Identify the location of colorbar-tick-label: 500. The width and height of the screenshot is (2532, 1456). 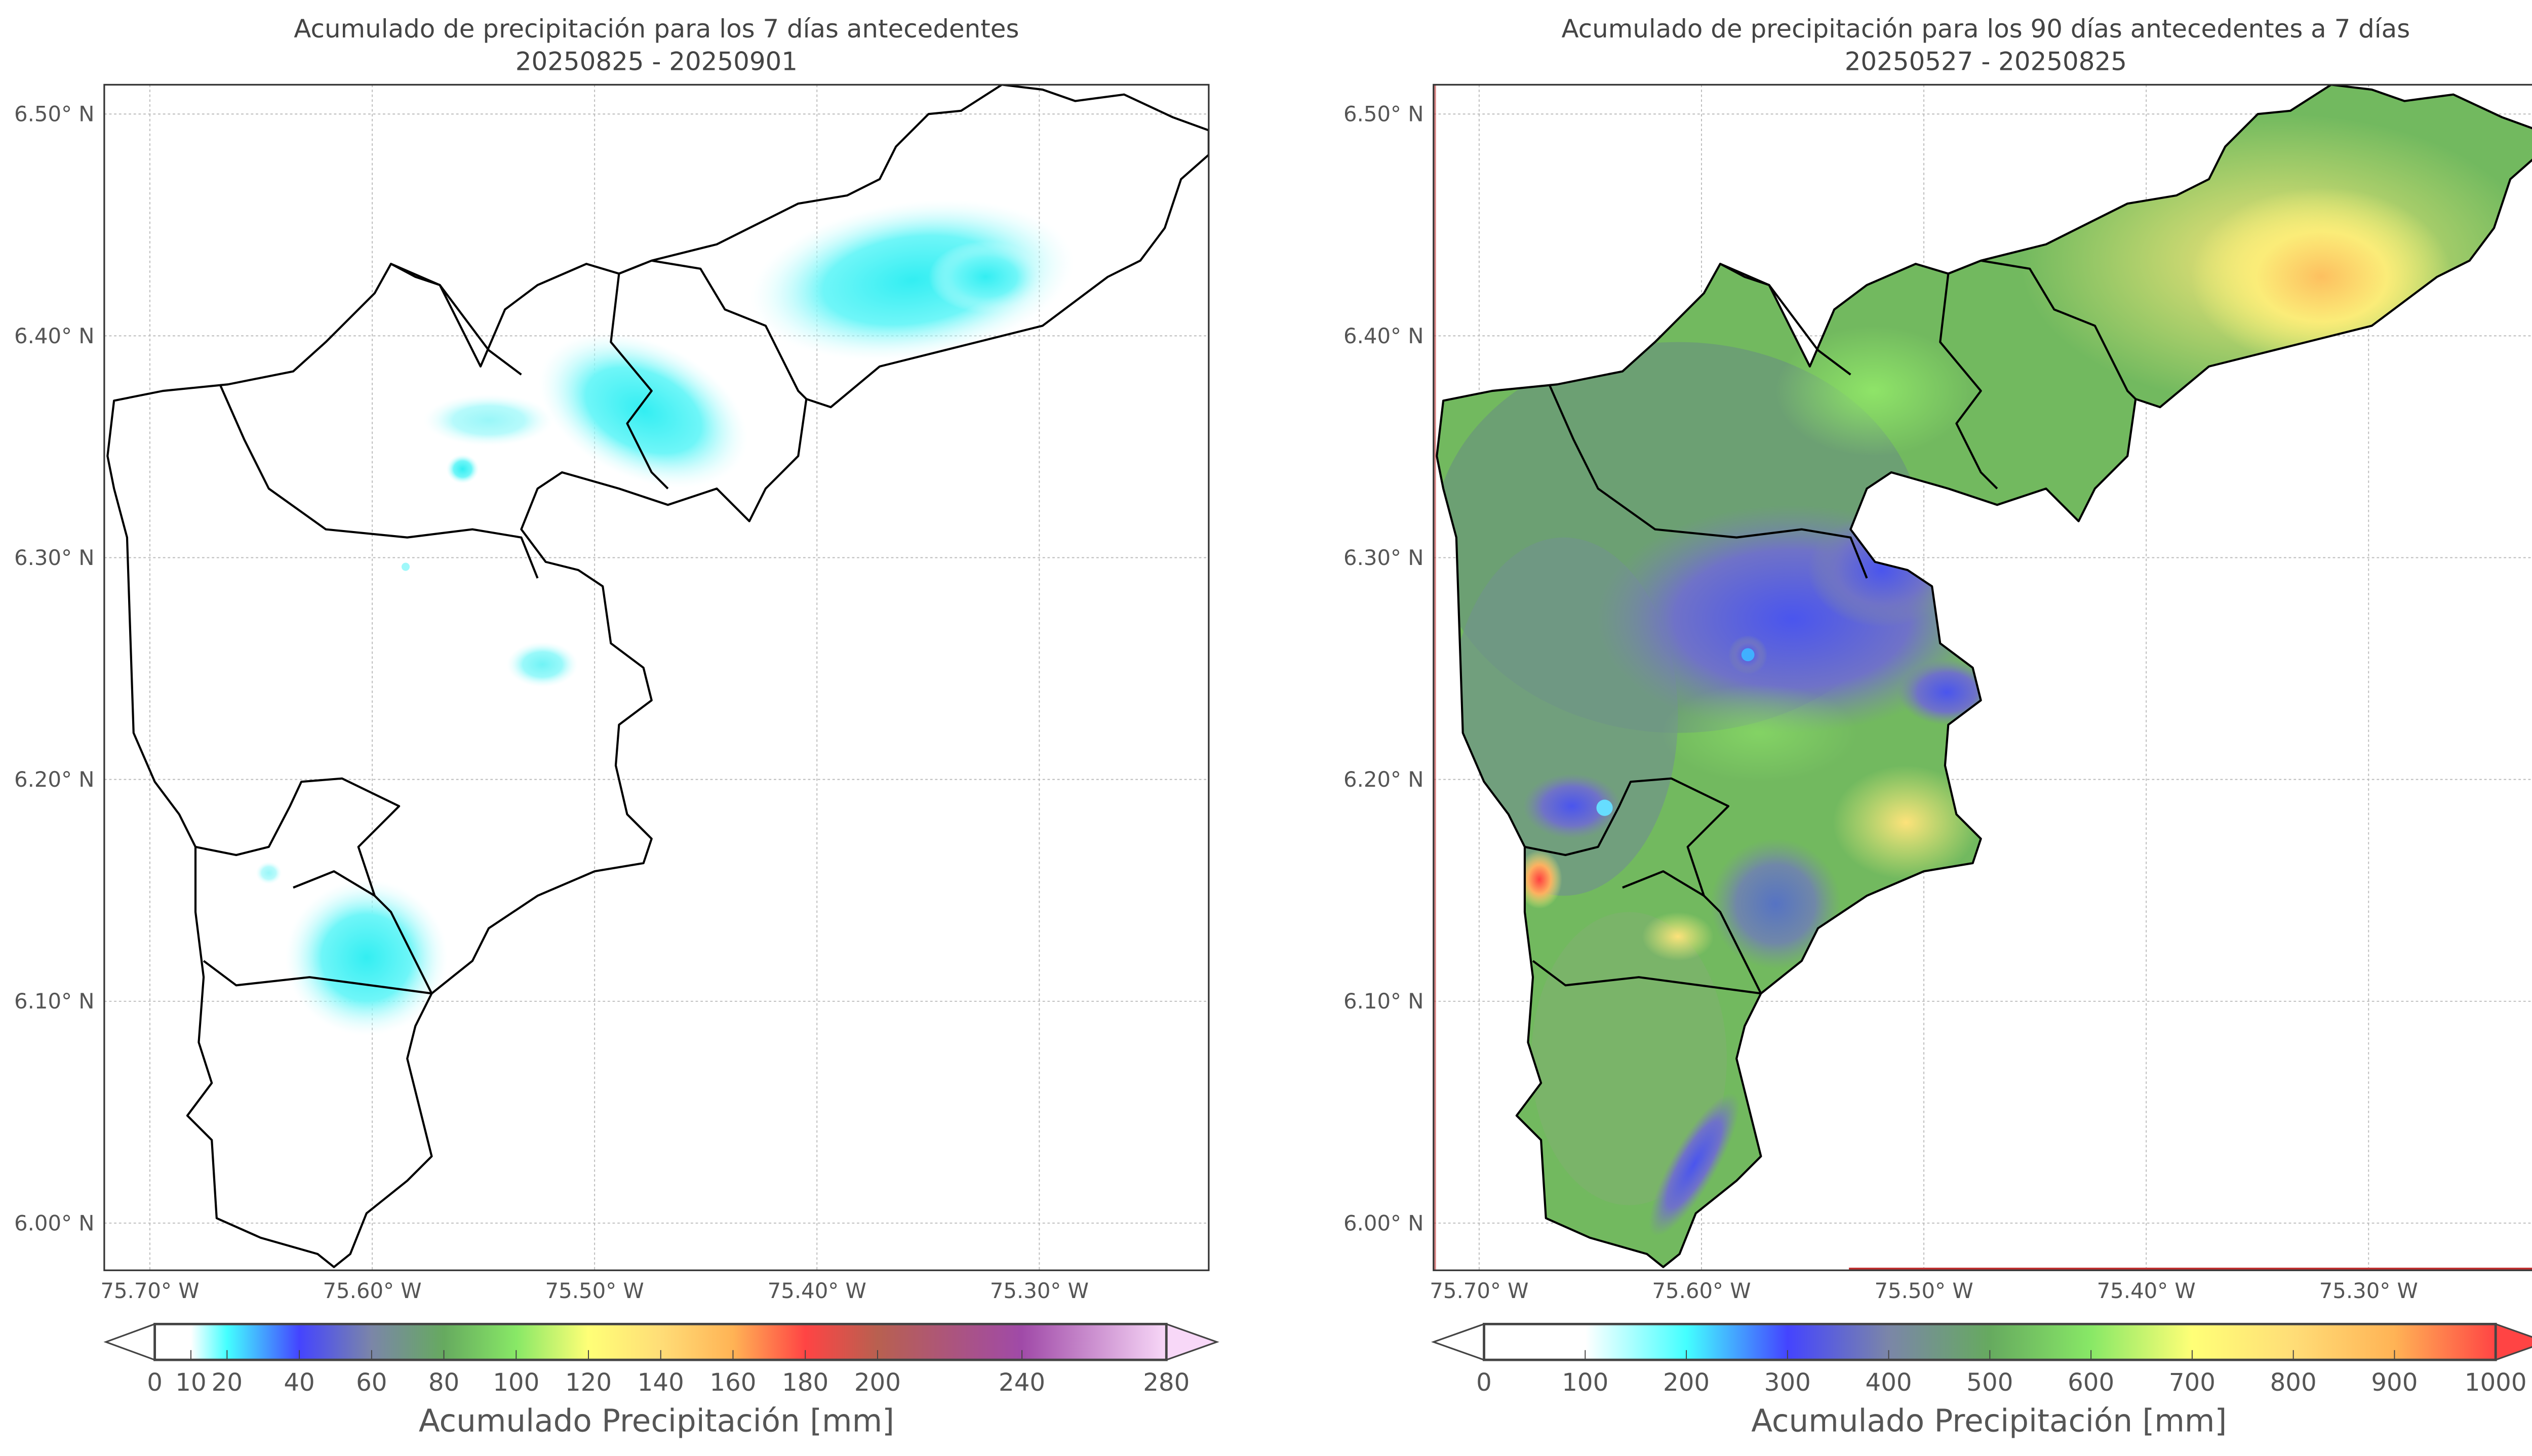
(1989, 1382).